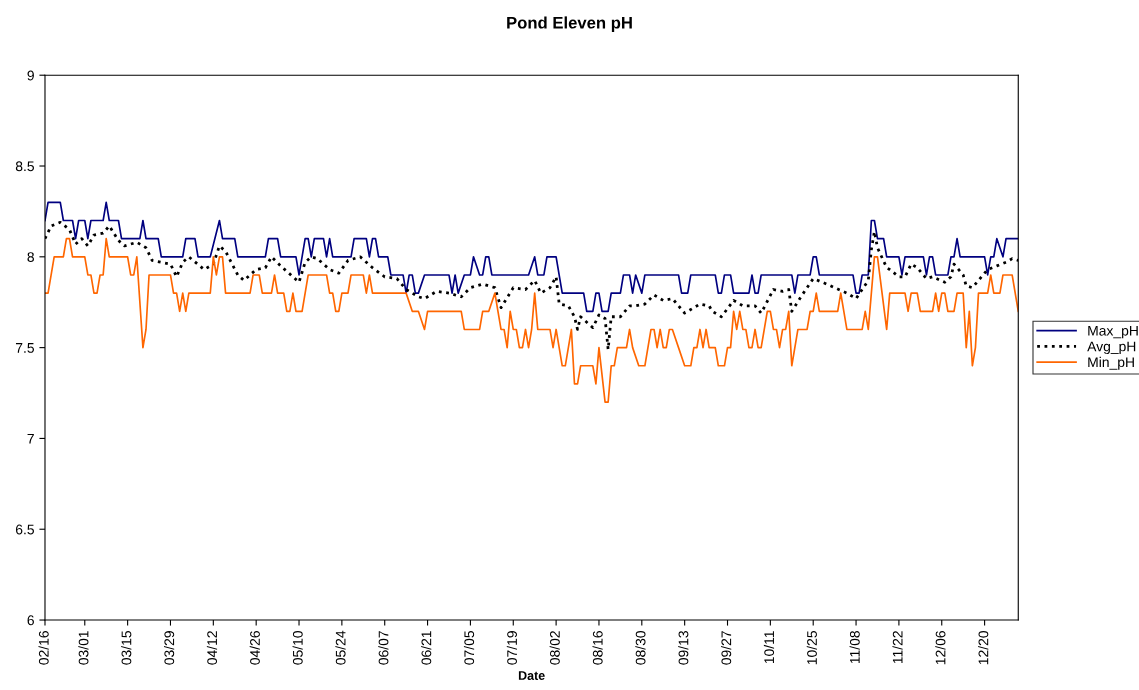 The width and height of the screenshot is (1139, 690). I want to click on x-tick-label: 12/06, so click(940, 648).